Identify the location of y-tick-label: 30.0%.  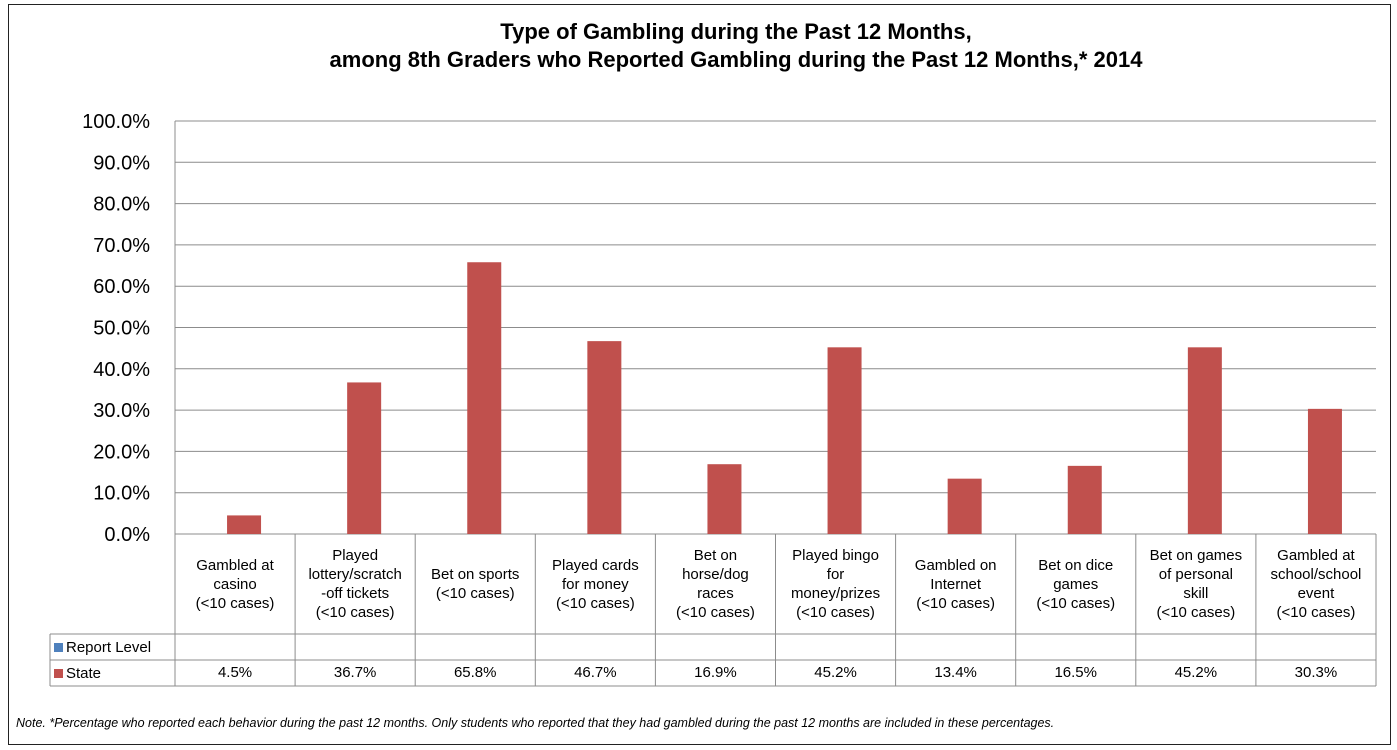
(121, 411).